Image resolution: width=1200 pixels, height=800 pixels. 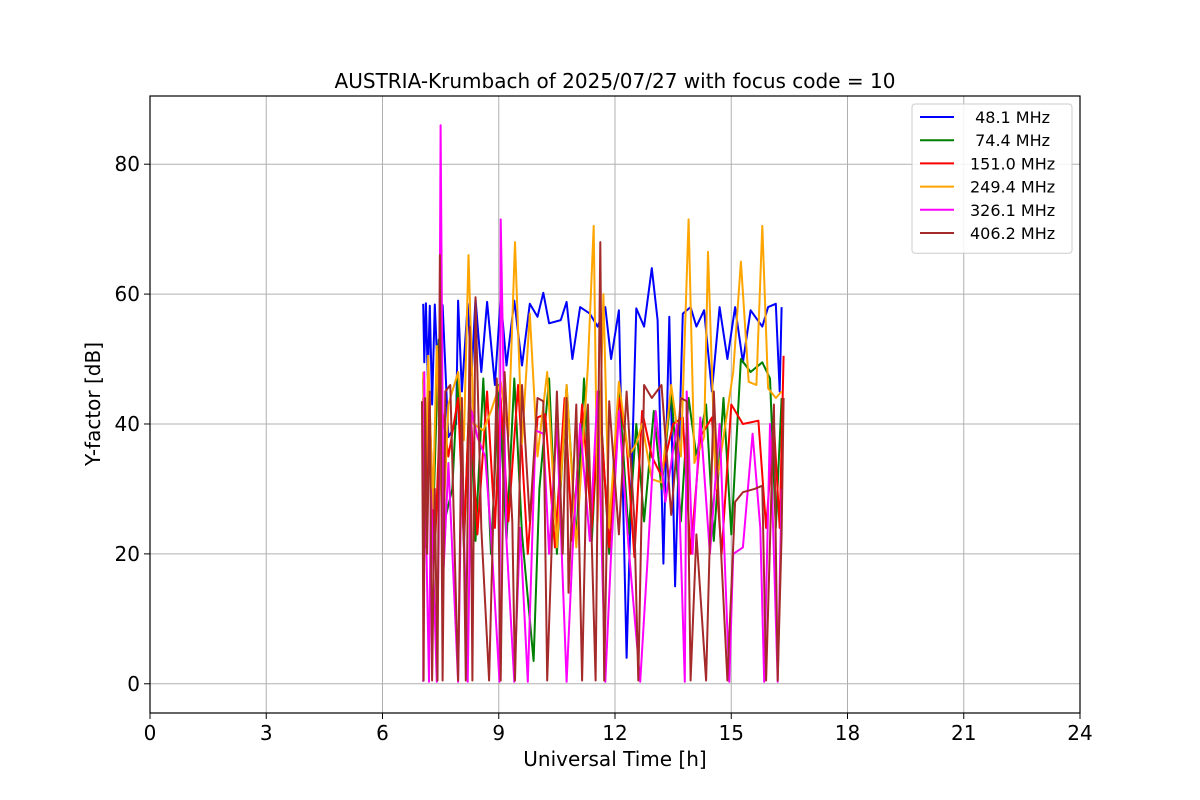 I want to click on y-tick-label: 60, so click(x=127, y=294).